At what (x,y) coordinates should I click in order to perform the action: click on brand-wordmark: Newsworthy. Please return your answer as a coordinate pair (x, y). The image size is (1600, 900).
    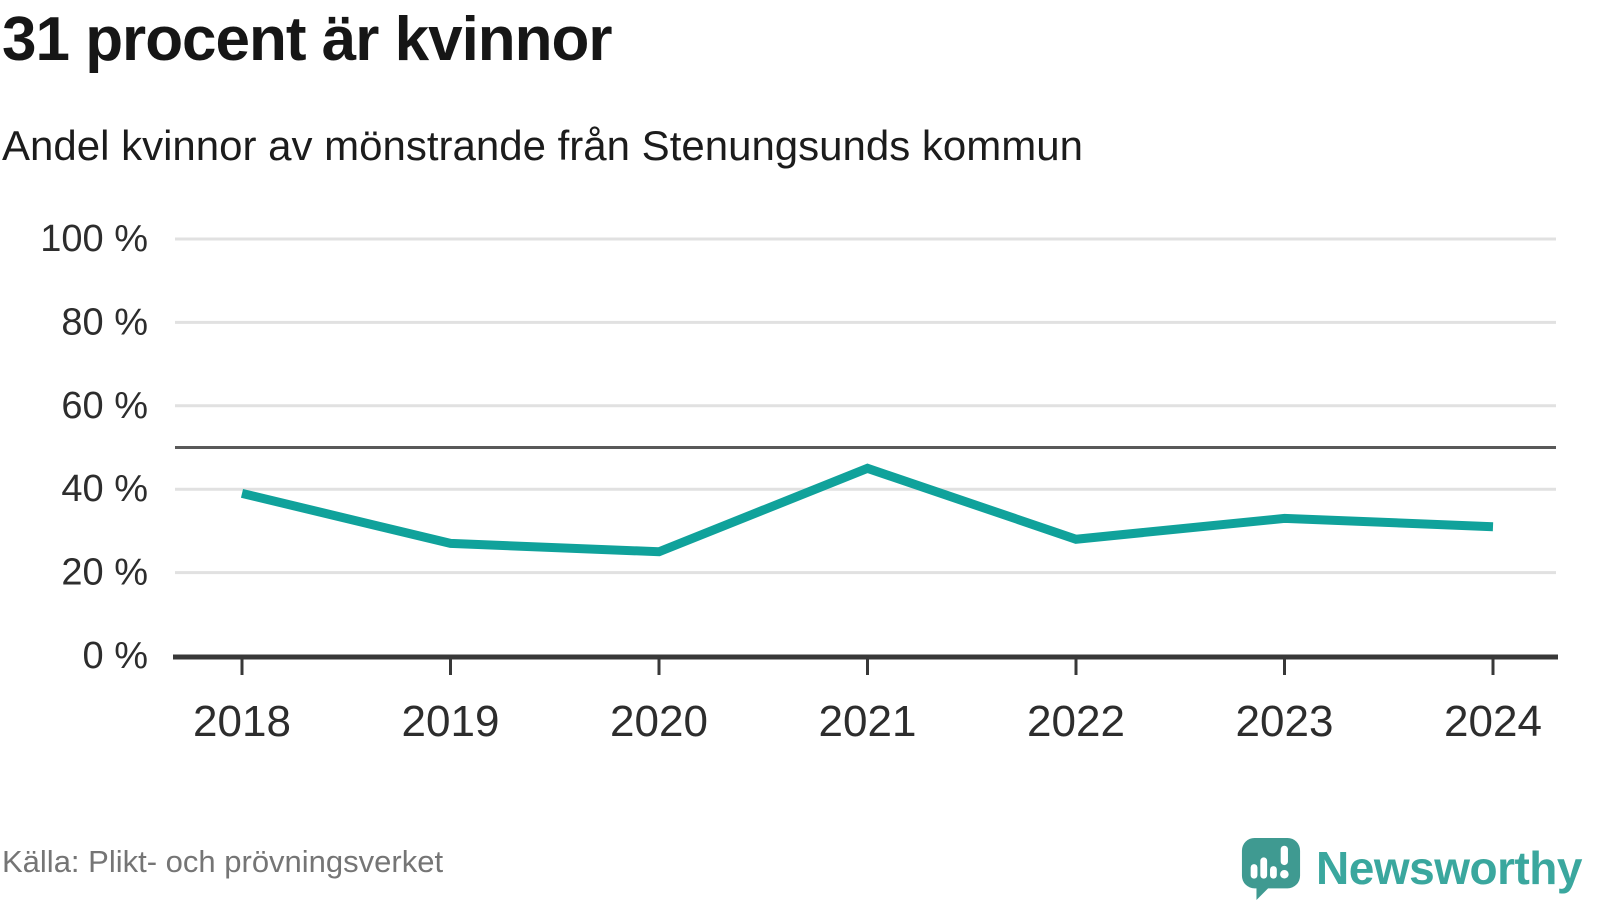
    Looking at the image, I should click on (1449, 868).